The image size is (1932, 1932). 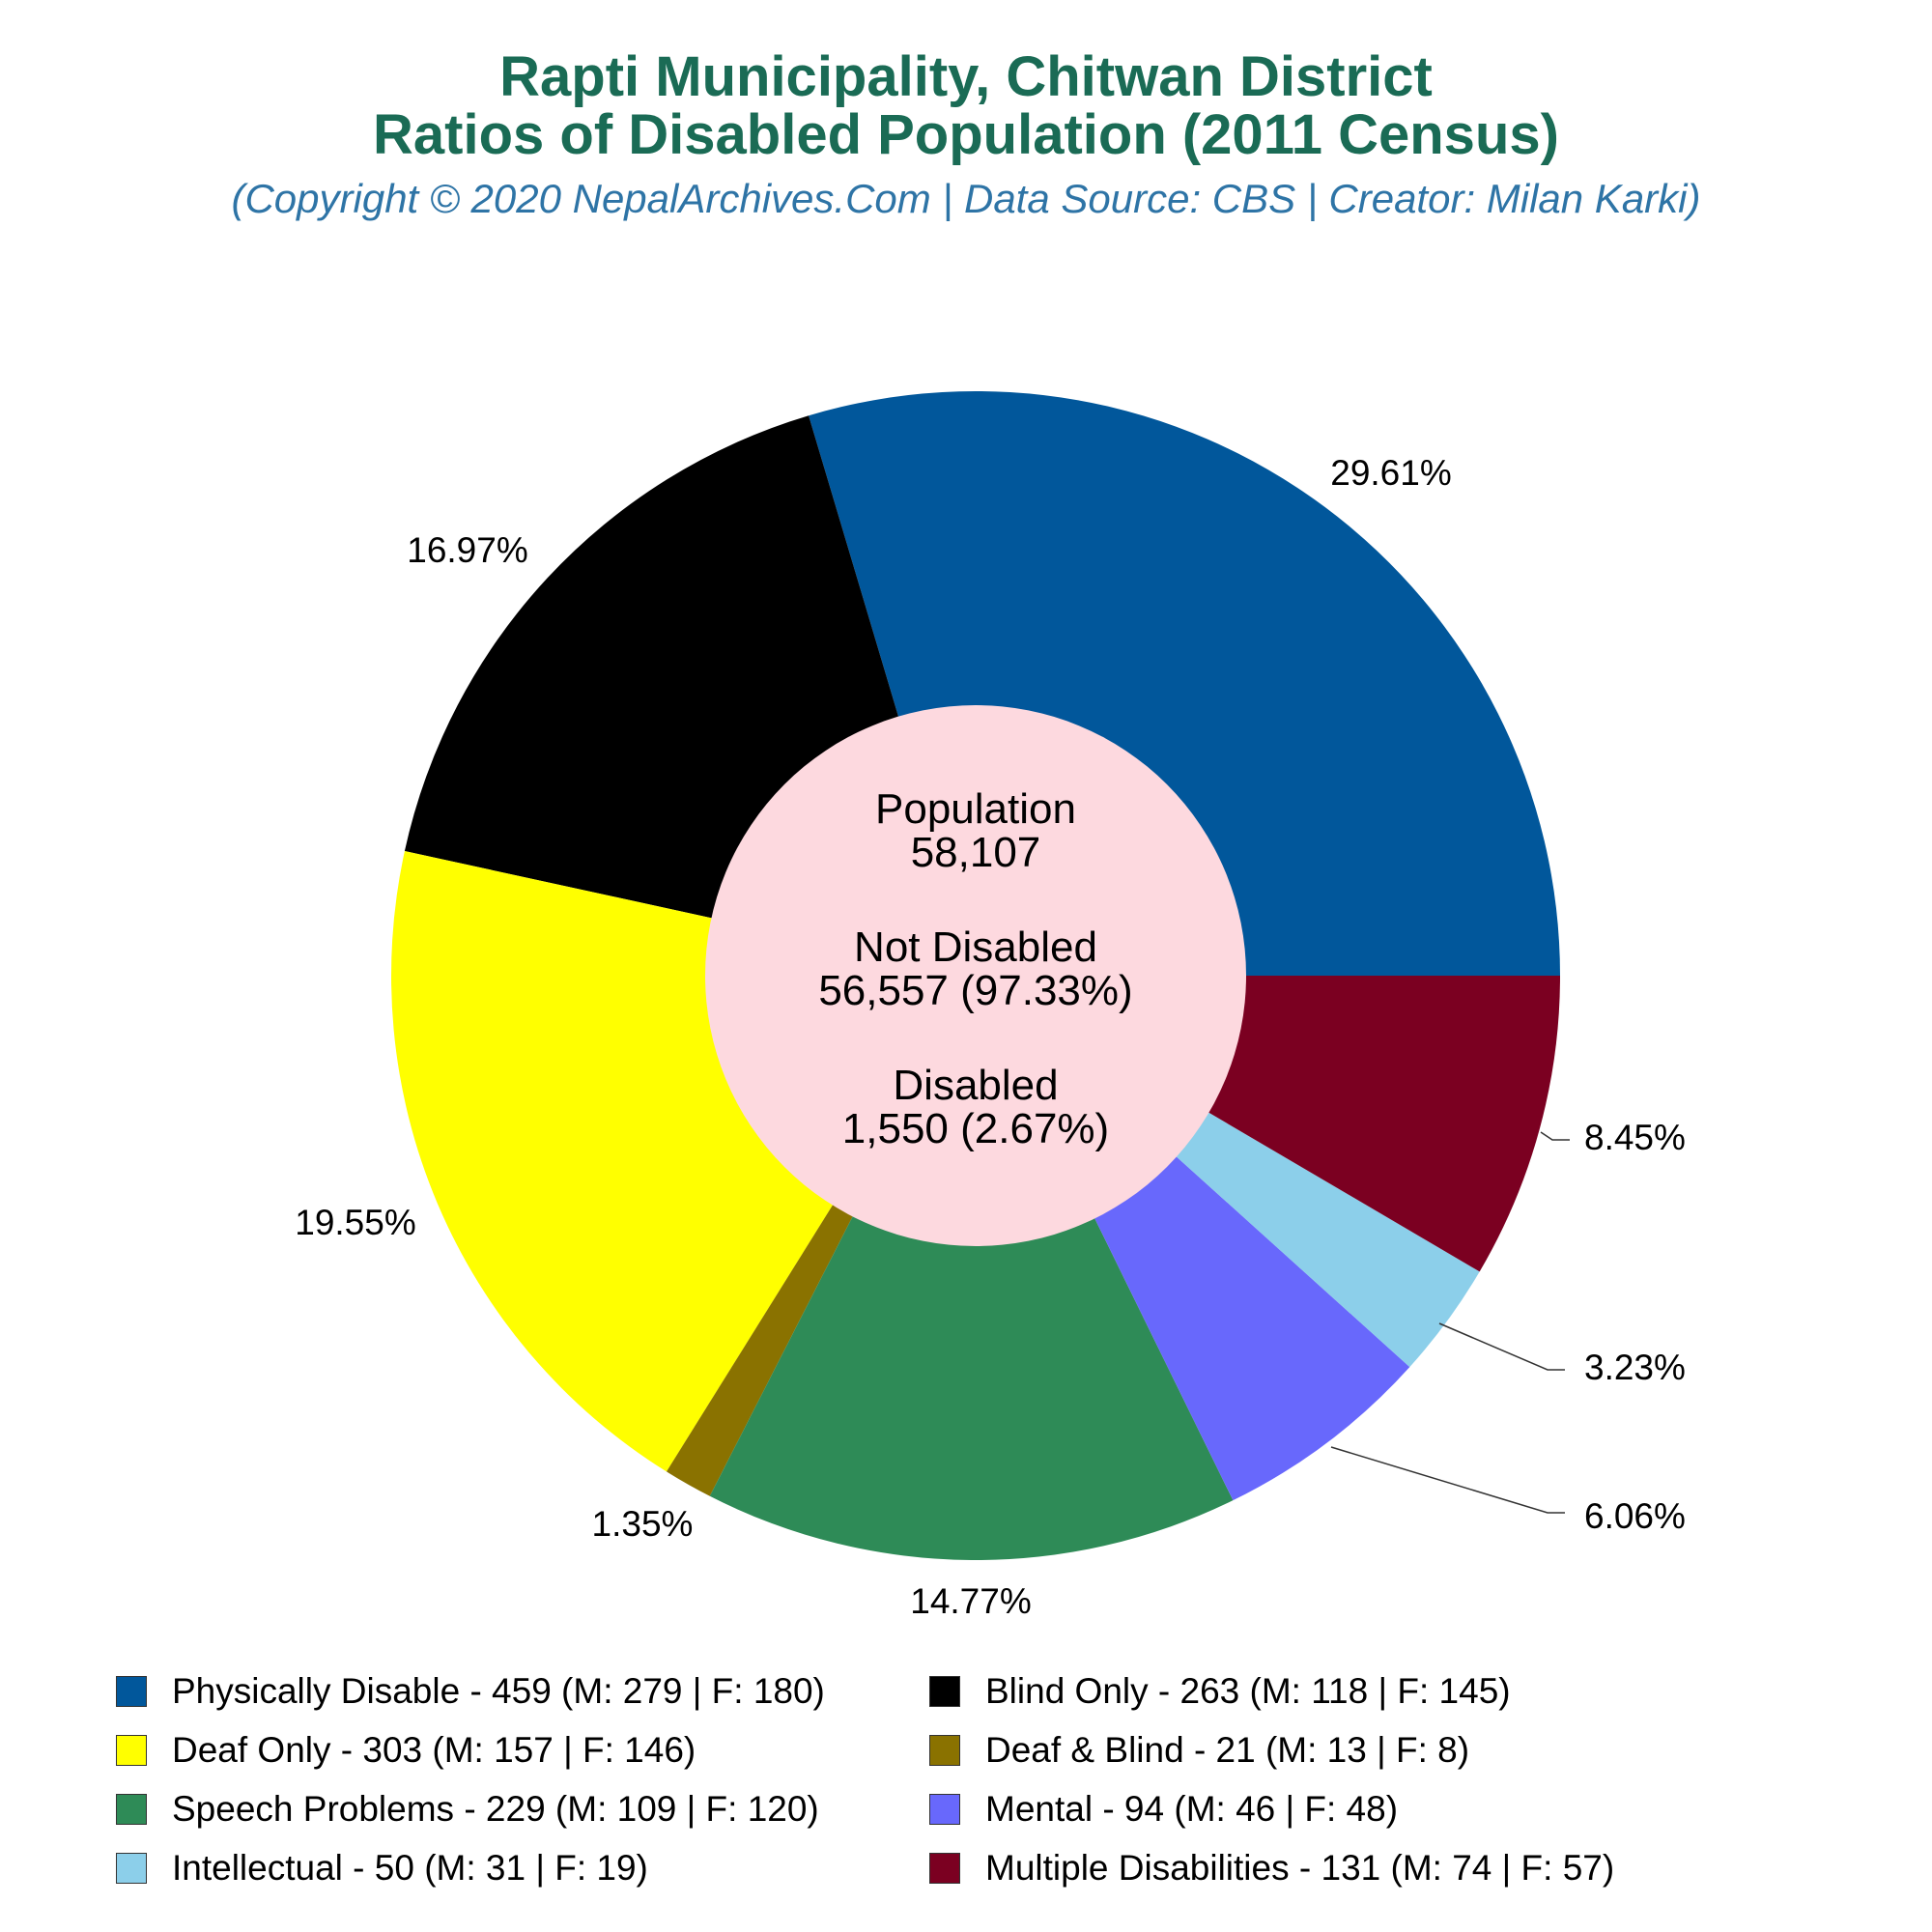 I want to click on chart-title-line-1: Rapti Municipality, Chitwan District, so click(x=966, y=76).